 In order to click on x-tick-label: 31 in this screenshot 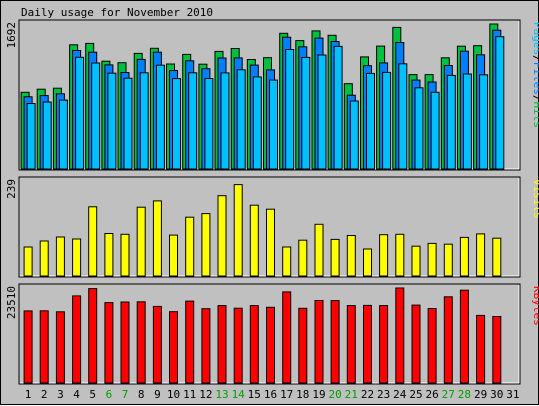, I will do `click(512, 394)`.